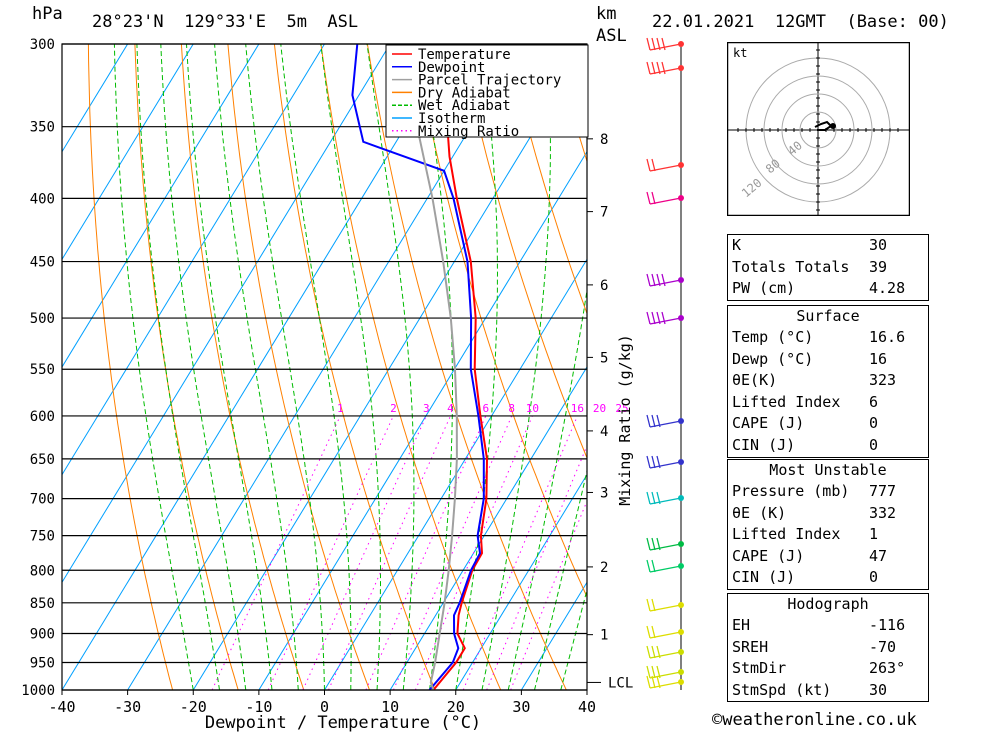  Describe the element at coordinates (604, 636) in the screenshot. I see `height-tick-label: 1` at that location.